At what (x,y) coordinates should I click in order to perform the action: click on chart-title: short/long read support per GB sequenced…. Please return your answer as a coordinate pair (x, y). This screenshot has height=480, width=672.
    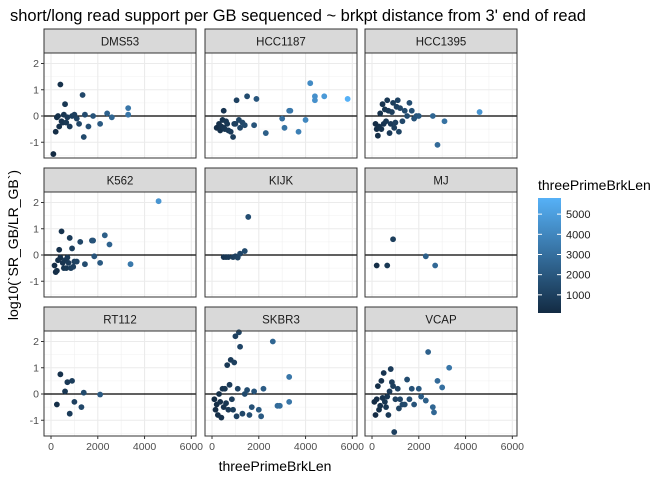
    Looking at the image, I should click on (298, 16).